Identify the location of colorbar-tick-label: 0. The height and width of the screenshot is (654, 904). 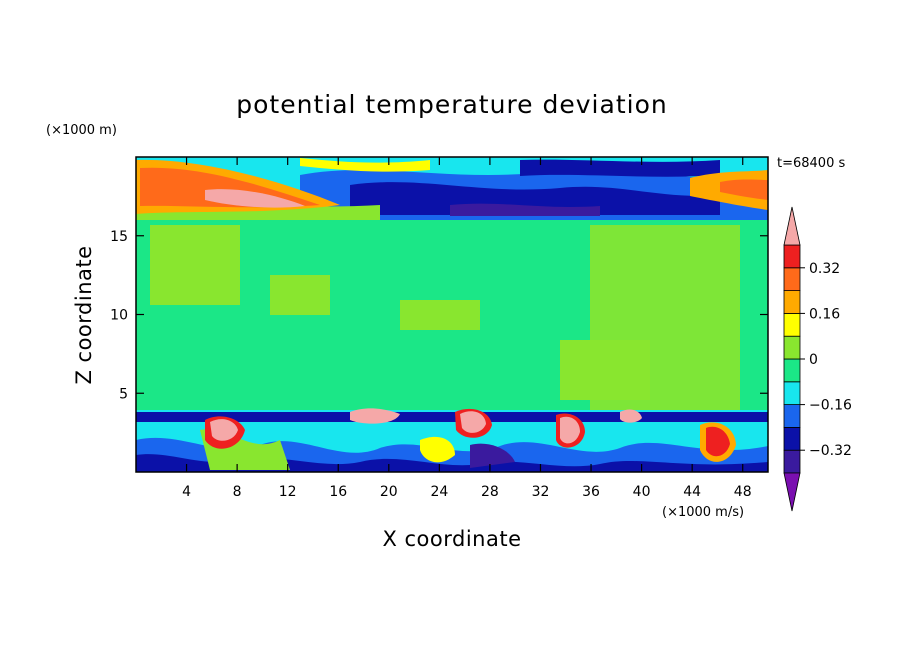
(813, 360).